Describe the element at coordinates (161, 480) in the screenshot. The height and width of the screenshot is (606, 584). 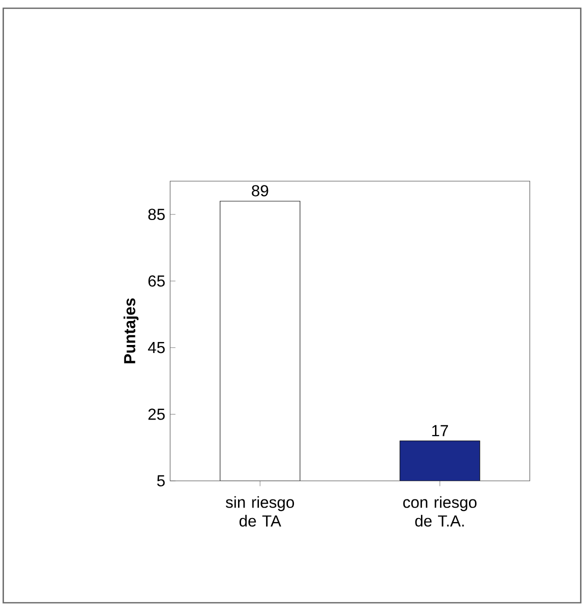
I see `y-tick-label: 5` at that location.